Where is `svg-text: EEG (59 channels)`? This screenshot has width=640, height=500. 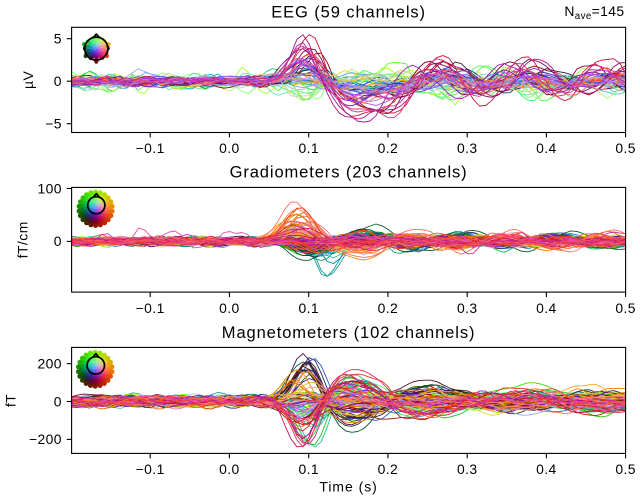
svg-text: EEG (59 channels) is located at coordinates (348, 13).